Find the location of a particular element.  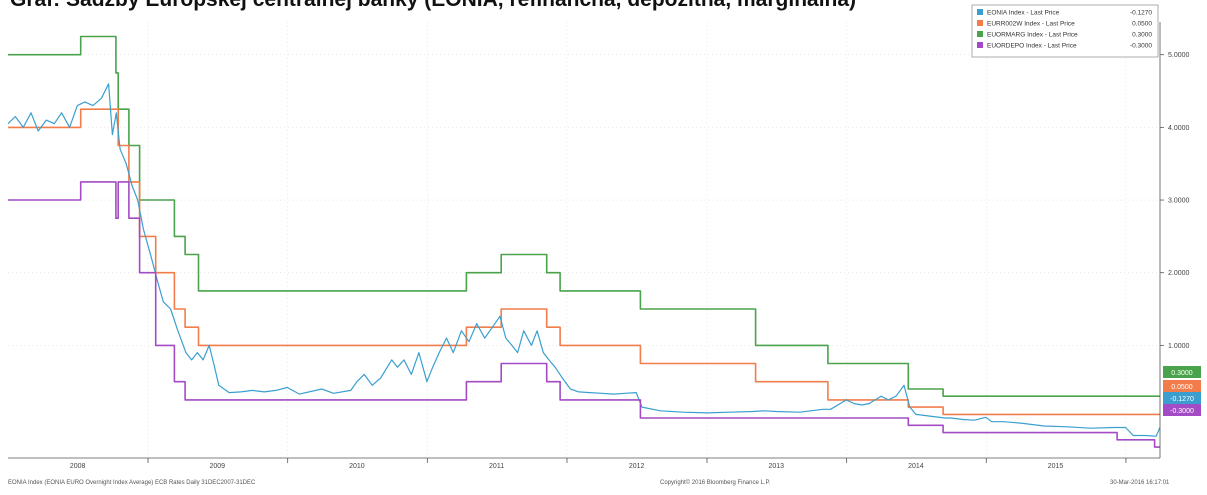

last-value-tag-eonia is located at coordinates (1182, 398).